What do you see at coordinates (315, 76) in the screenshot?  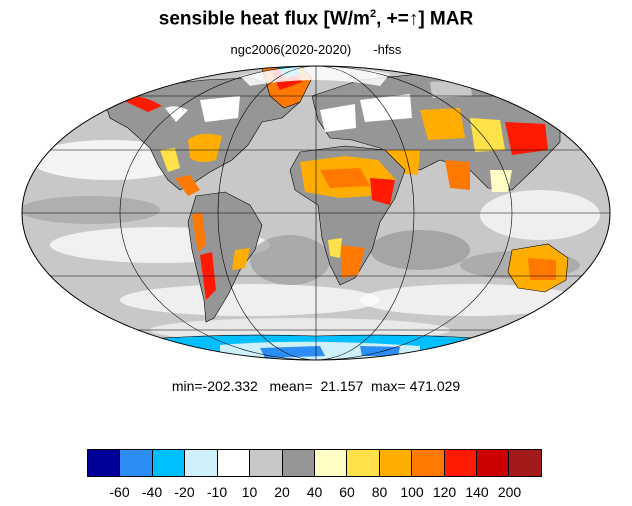 I see `arctic-region` at bounding box center [315, 76].